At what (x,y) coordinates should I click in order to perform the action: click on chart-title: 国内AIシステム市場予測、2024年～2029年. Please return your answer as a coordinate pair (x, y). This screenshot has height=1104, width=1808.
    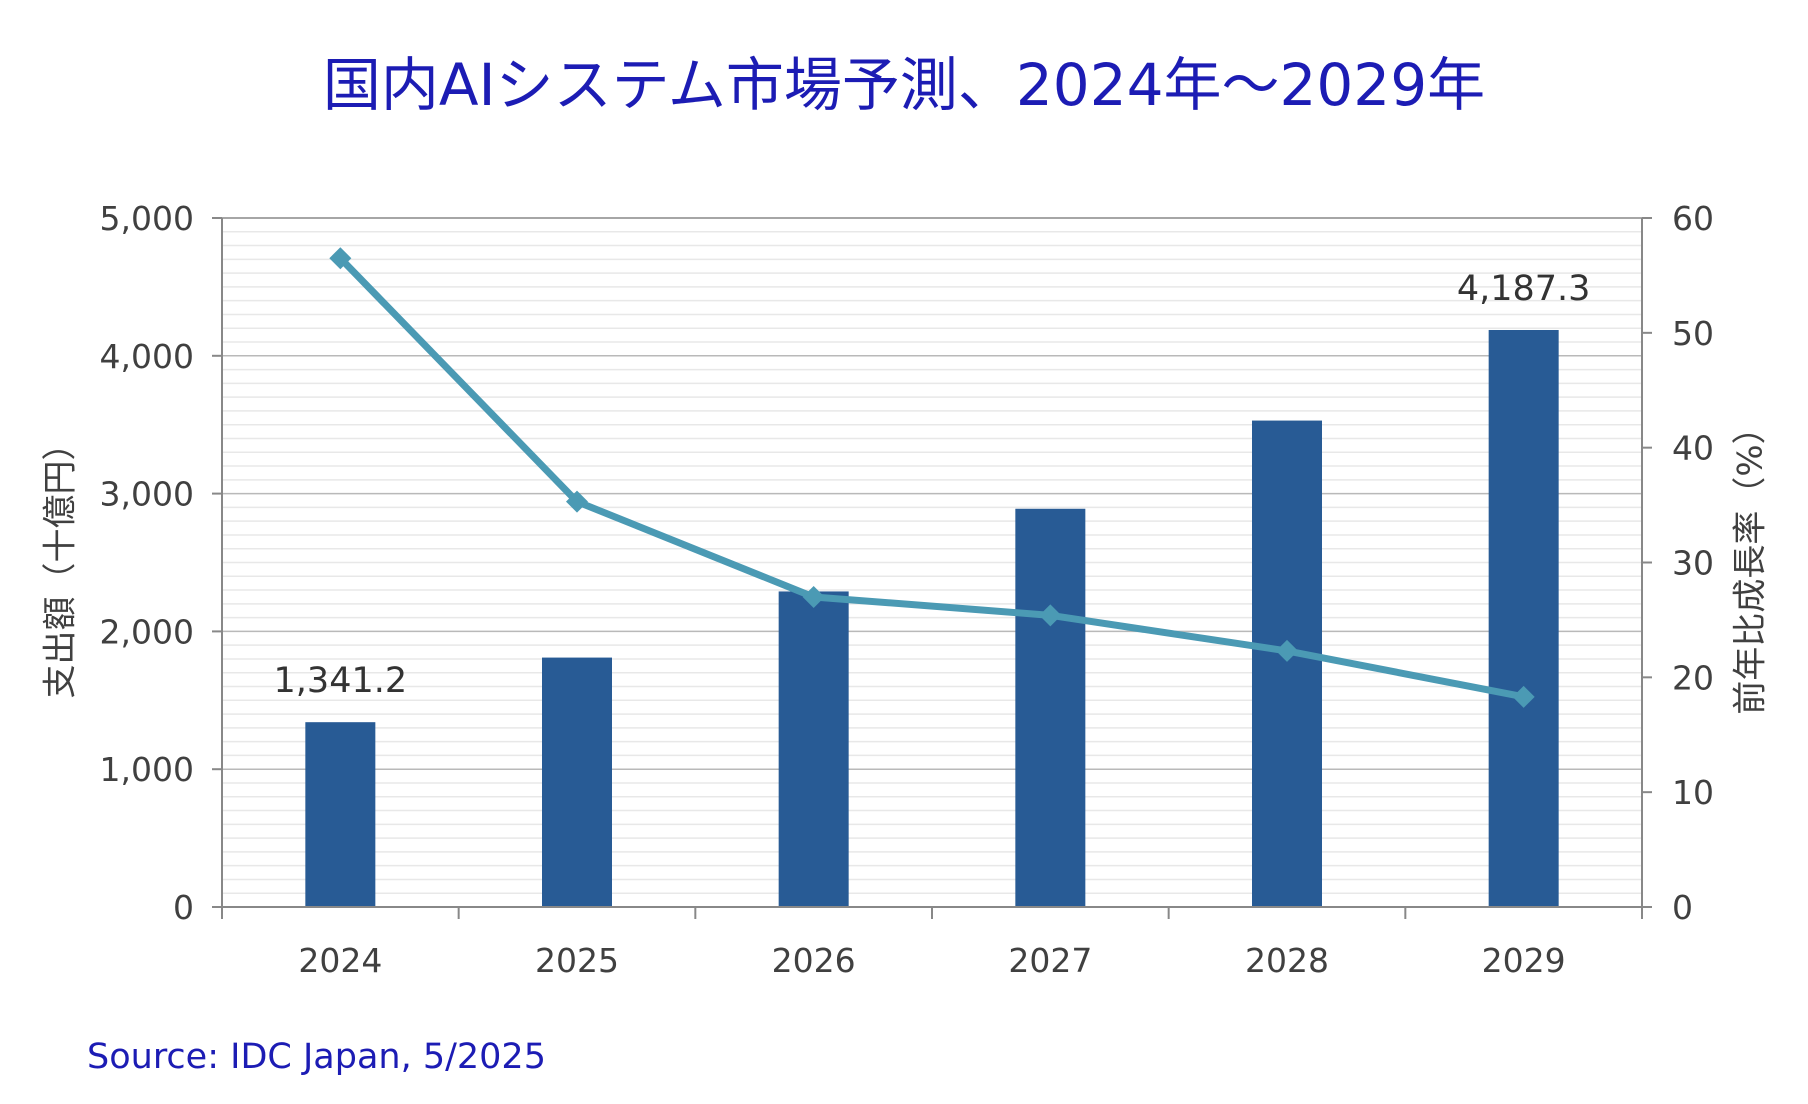
    Looking at the image, I should click on (904, 85).